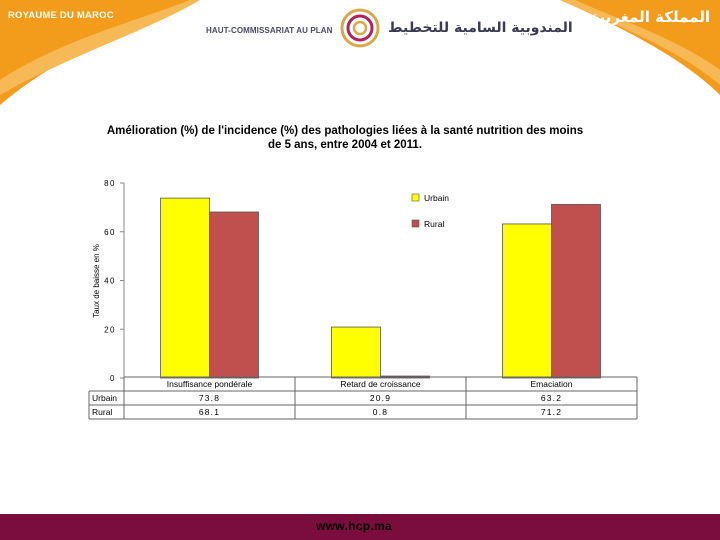 The width and height of the screenshot is (720, 540). I want to click on banner-right-wave, so click(640, 47).